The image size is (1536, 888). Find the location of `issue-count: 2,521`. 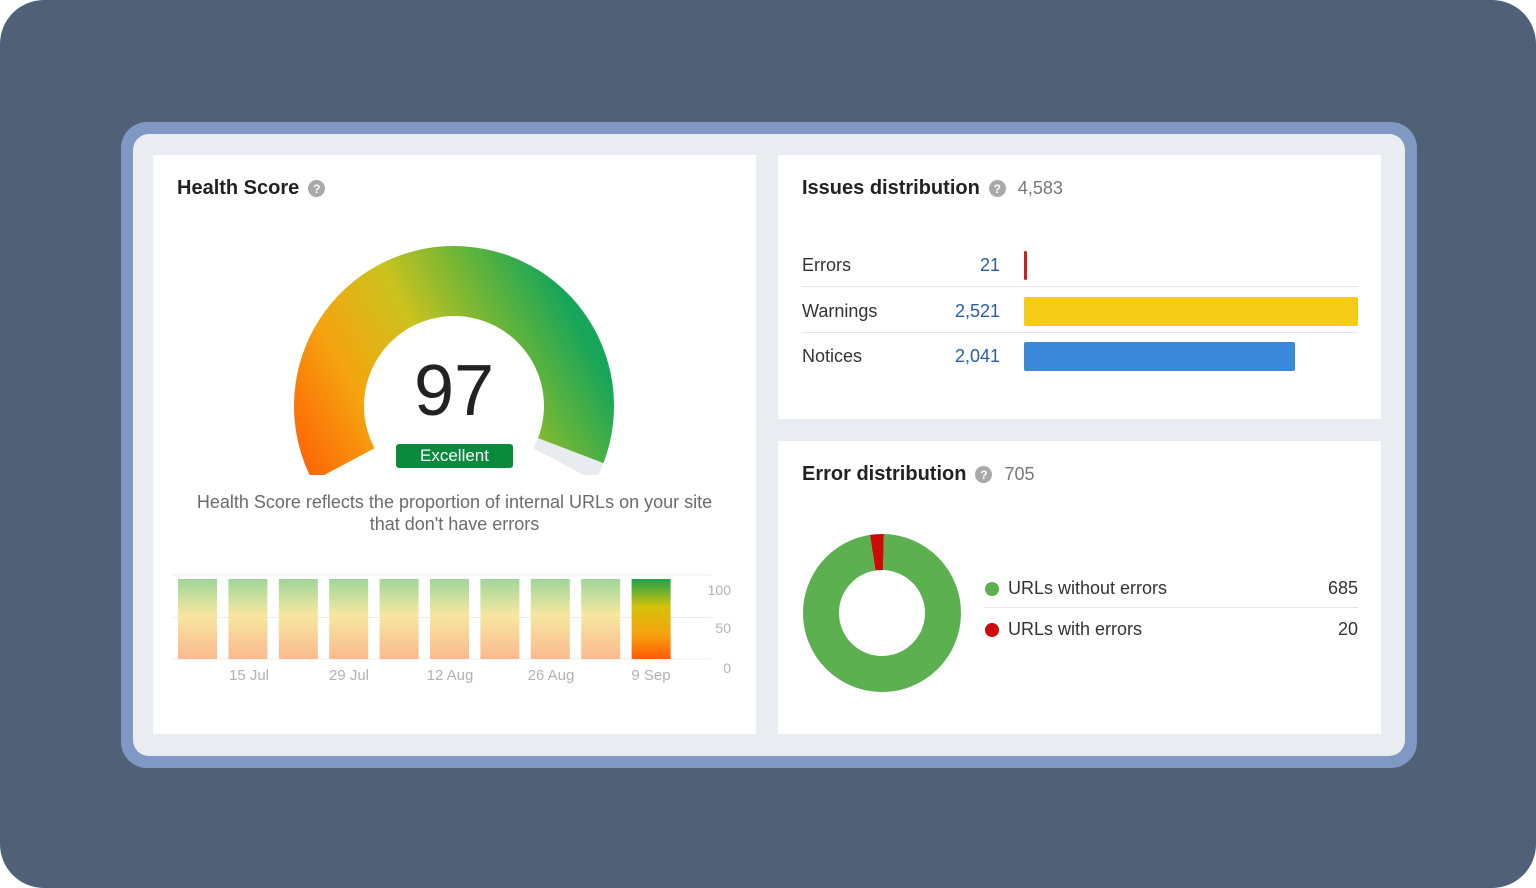

issue-count: 2,521 is located at coordinates (977, 311).